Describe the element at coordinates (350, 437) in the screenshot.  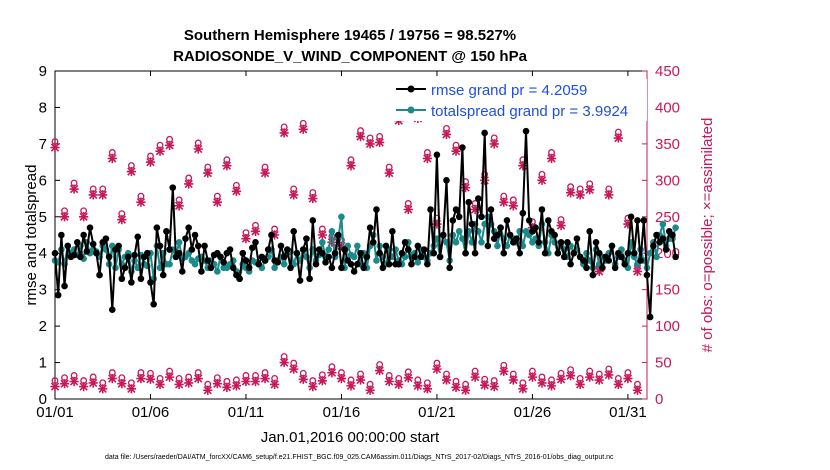
I see `x-axis-label: Jan.01,2016 00:00:00 start` at that location.